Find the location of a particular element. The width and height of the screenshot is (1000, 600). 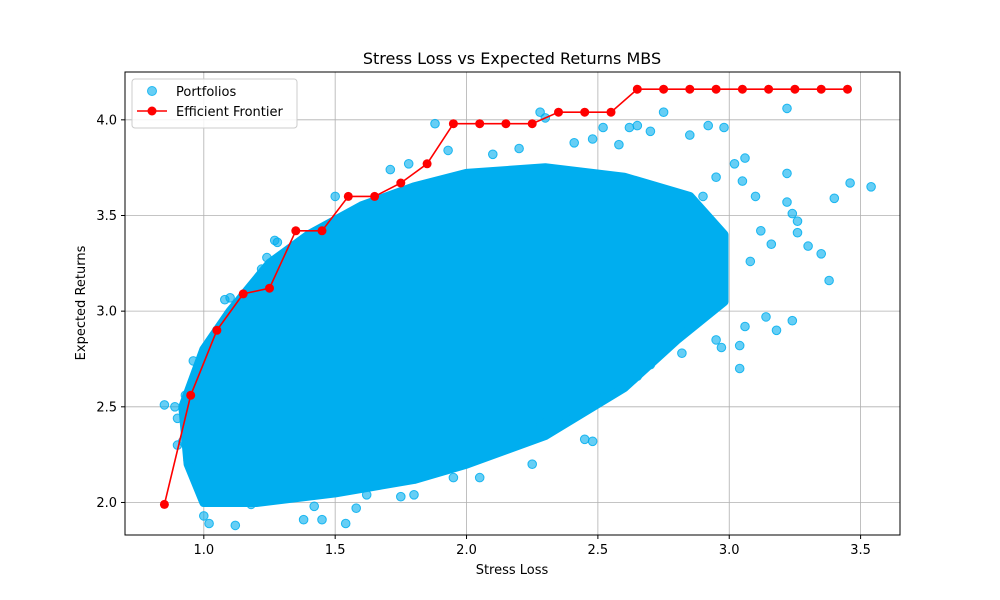

legend-label-efficient-frontier: Efficient Frontier is located at coordinates (229, 112).